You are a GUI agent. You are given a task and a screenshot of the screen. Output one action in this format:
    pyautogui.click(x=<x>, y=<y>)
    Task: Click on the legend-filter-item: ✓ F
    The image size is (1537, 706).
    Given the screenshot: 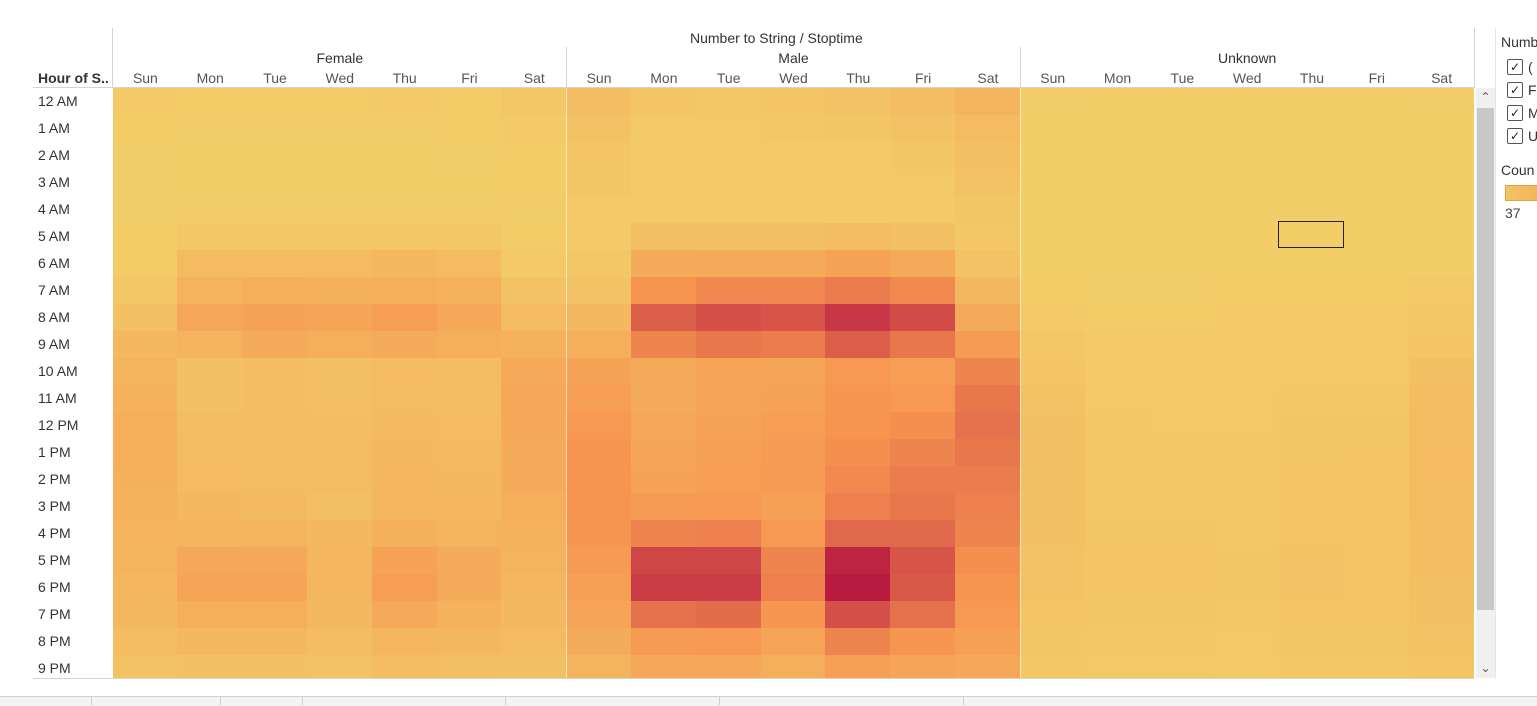 What is the action you would take?
    pyautogui.click(x=1522, y=90)
    